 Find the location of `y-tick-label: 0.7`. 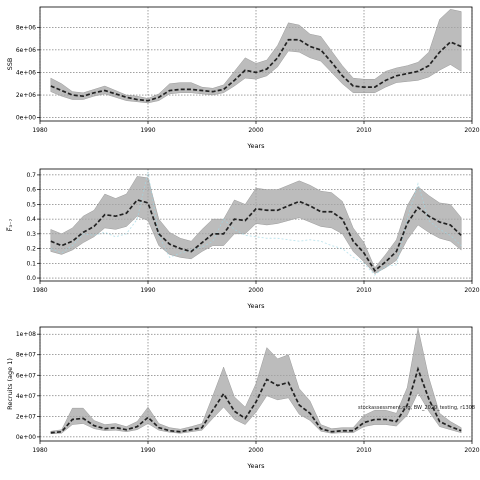

y-tick-label: 0.7 is located at coordinates (31, 175).